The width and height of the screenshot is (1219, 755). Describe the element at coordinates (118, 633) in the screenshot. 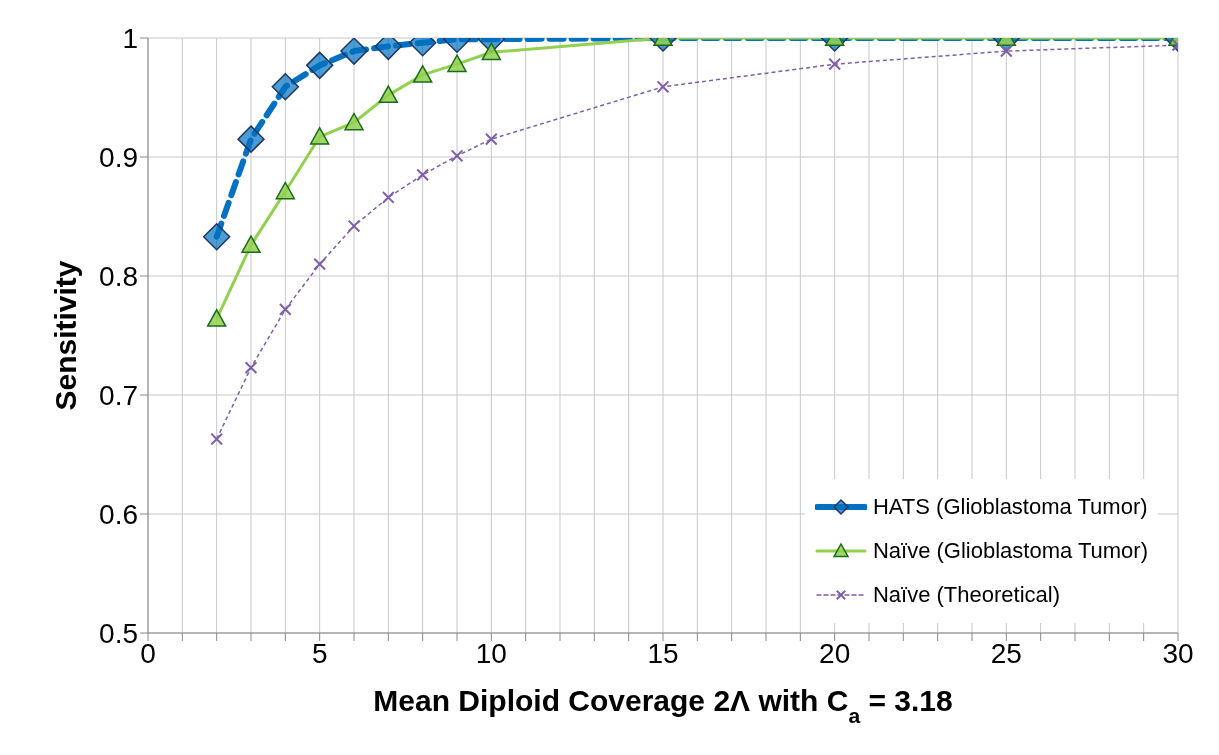

I see `y-tick-label: 0.5` at that location.